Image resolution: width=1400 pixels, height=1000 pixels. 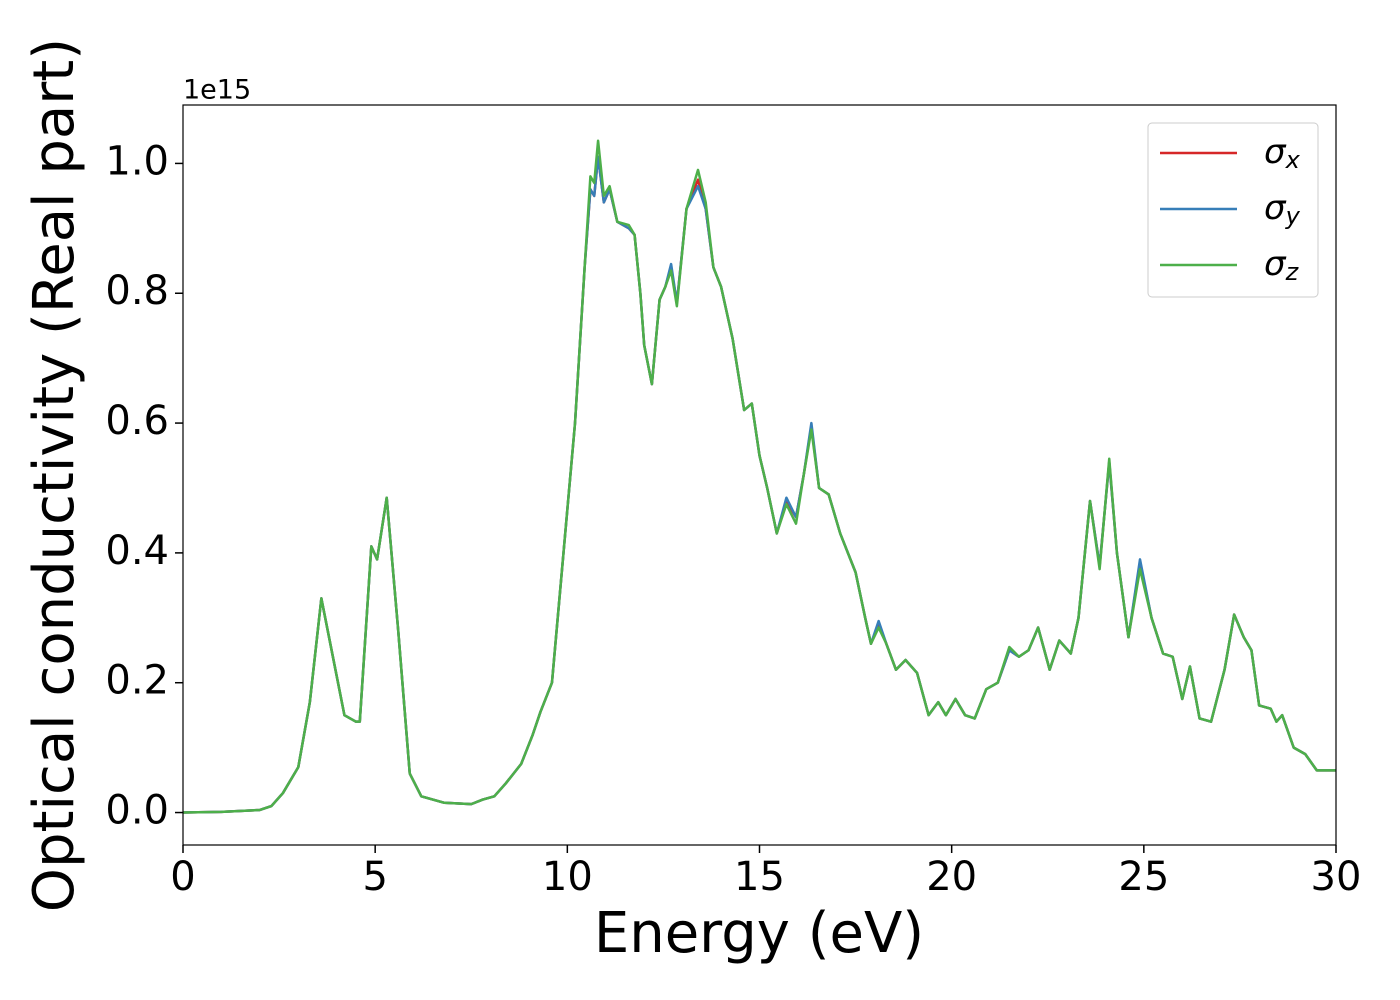 What do you see at coordinates (137, 681) in the screenshot?
I see `y-tick-label: 0.2` at bounding box center [137, 681].